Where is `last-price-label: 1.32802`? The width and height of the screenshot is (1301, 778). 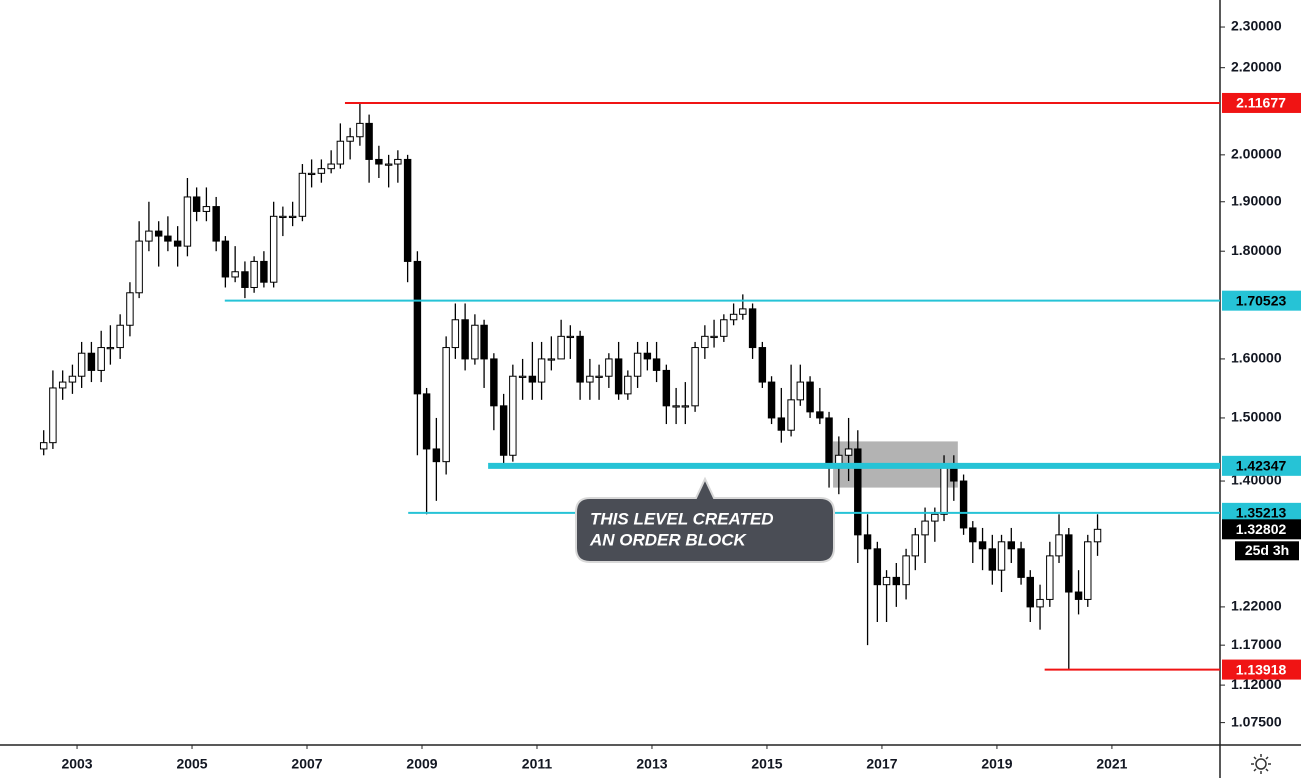
last-price-label: 1.32802 is located at coordinates (1261, 529).